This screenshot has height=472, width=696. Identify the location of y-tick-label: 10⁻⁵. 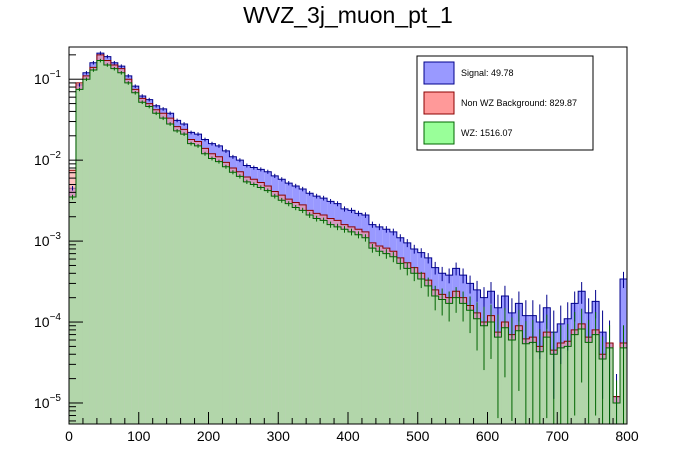
(47, 402).